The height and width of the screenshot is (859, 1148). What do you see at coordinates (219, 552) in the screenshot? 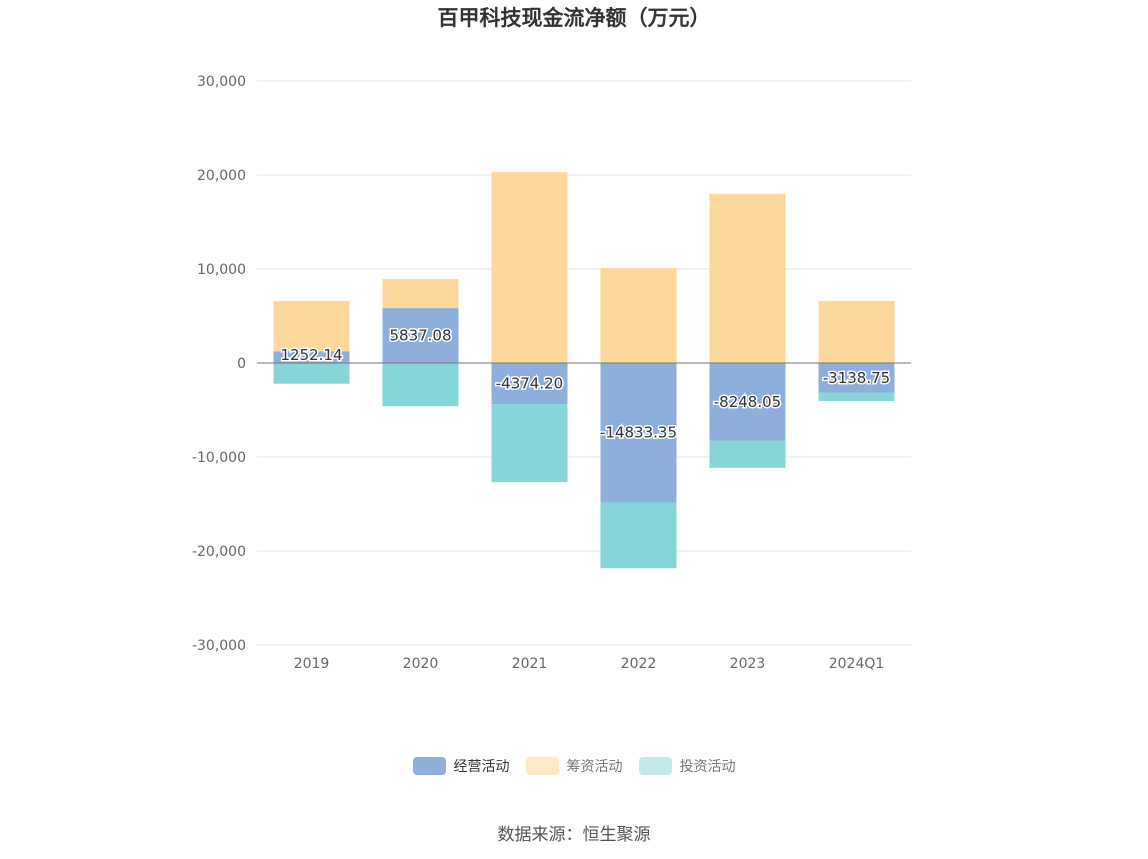
I see `y-tick-label: -20,000` at bounding box center [219, 552].